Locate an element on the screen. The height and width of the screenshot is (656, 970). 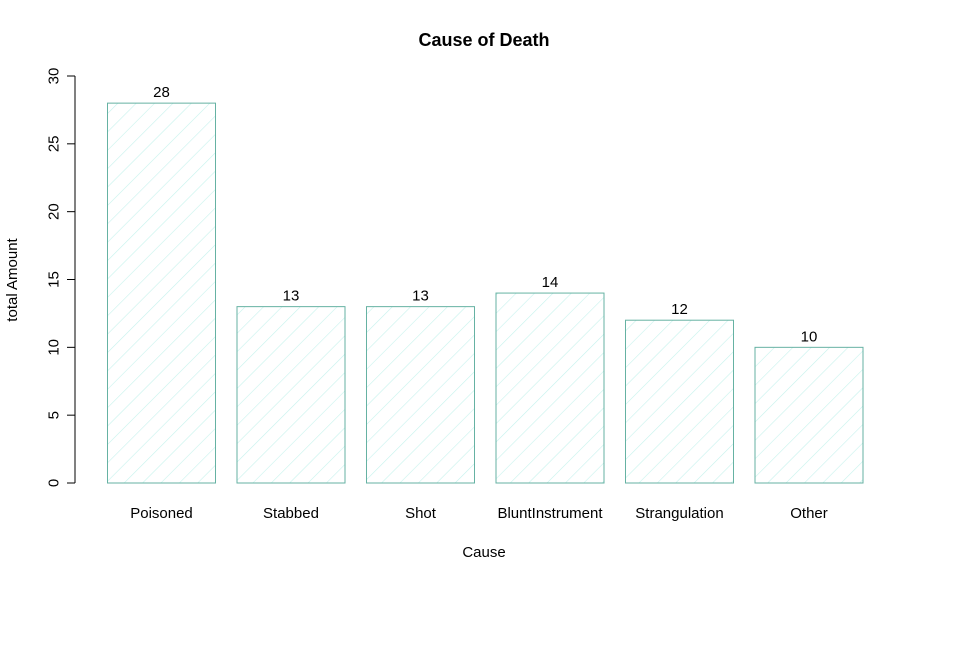
y-tick-label: 30 is located at coordinates (53, 76).